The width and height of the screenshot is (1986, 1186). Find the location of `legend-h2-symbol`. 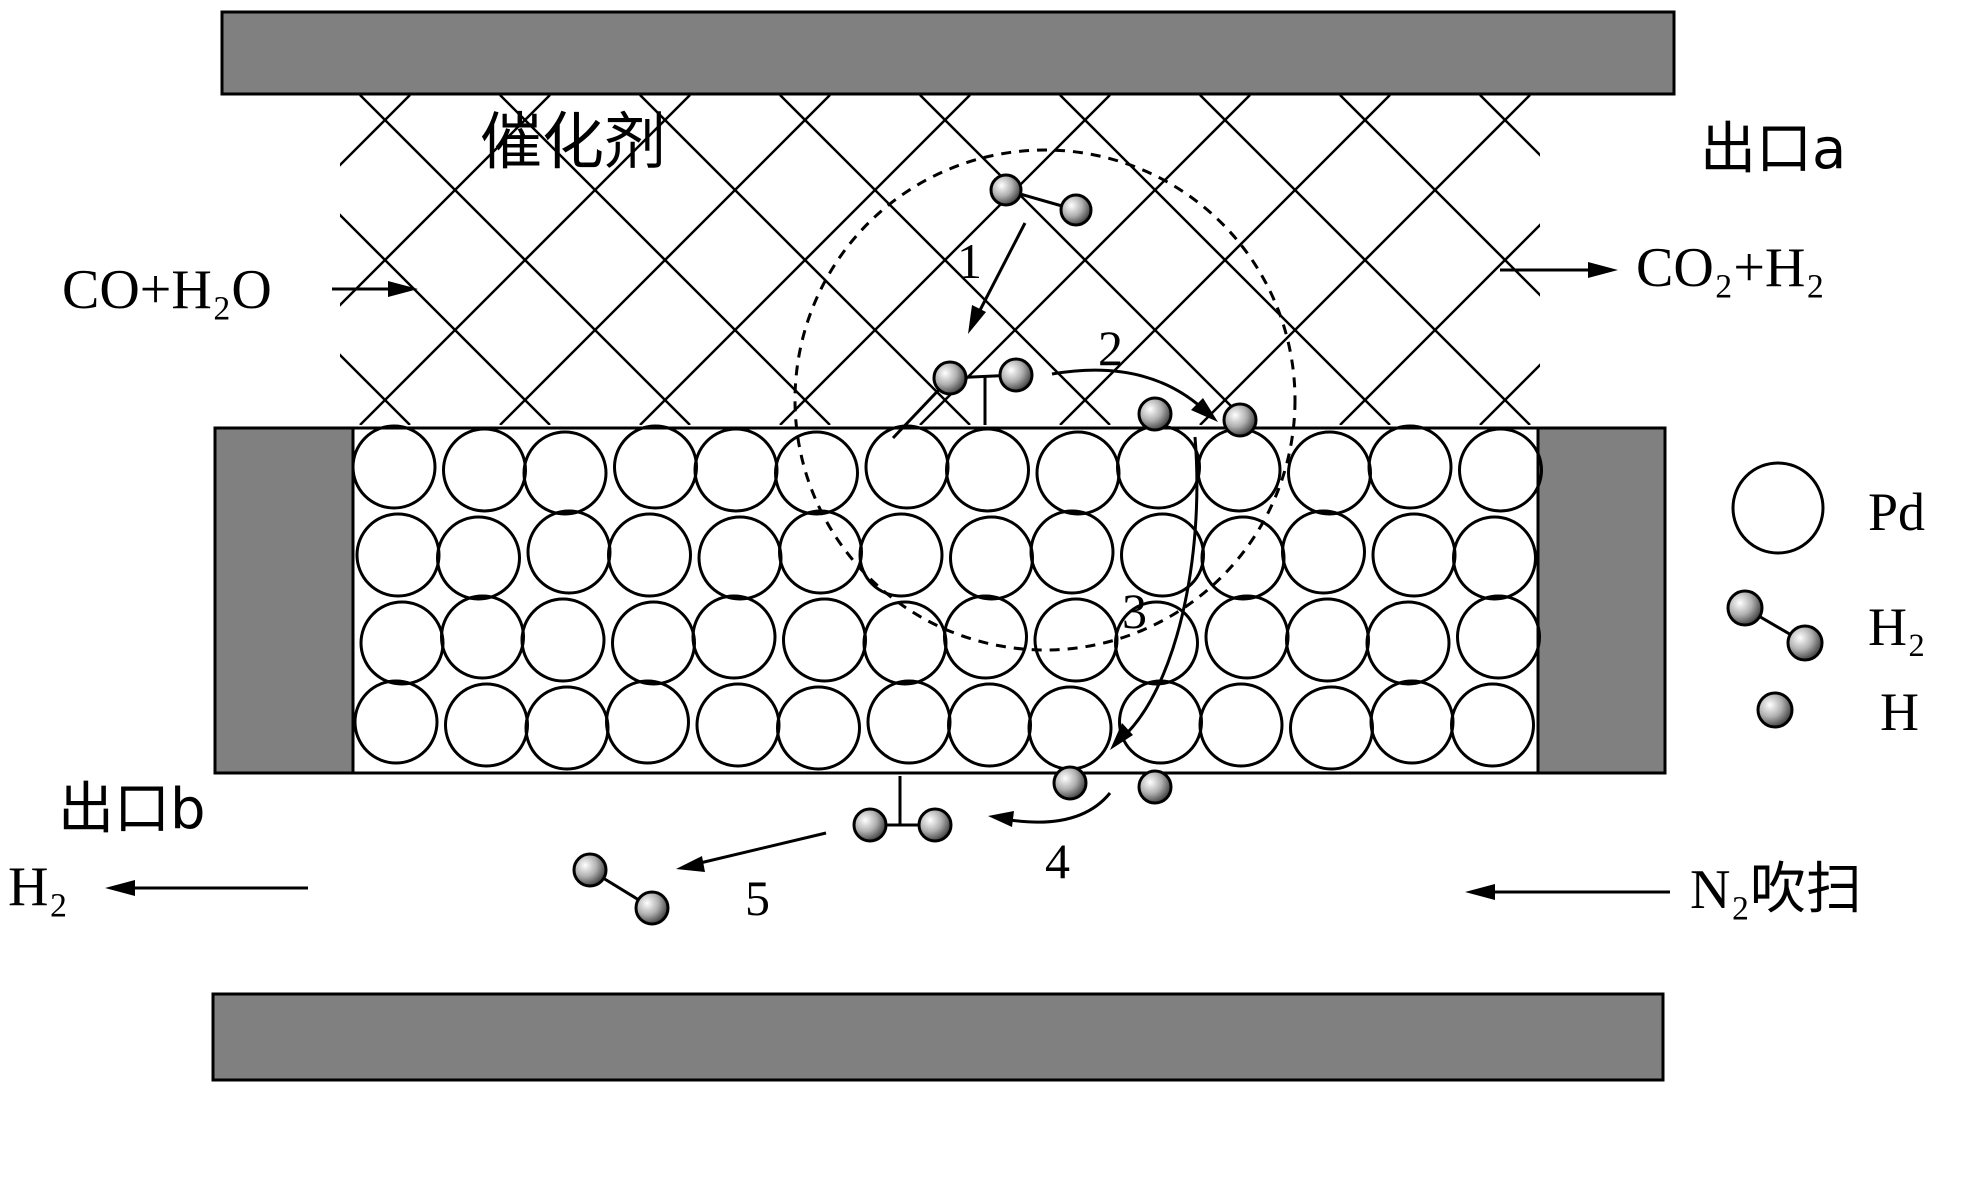

legend-h2-symbol is located at coordinates (1775, 625).